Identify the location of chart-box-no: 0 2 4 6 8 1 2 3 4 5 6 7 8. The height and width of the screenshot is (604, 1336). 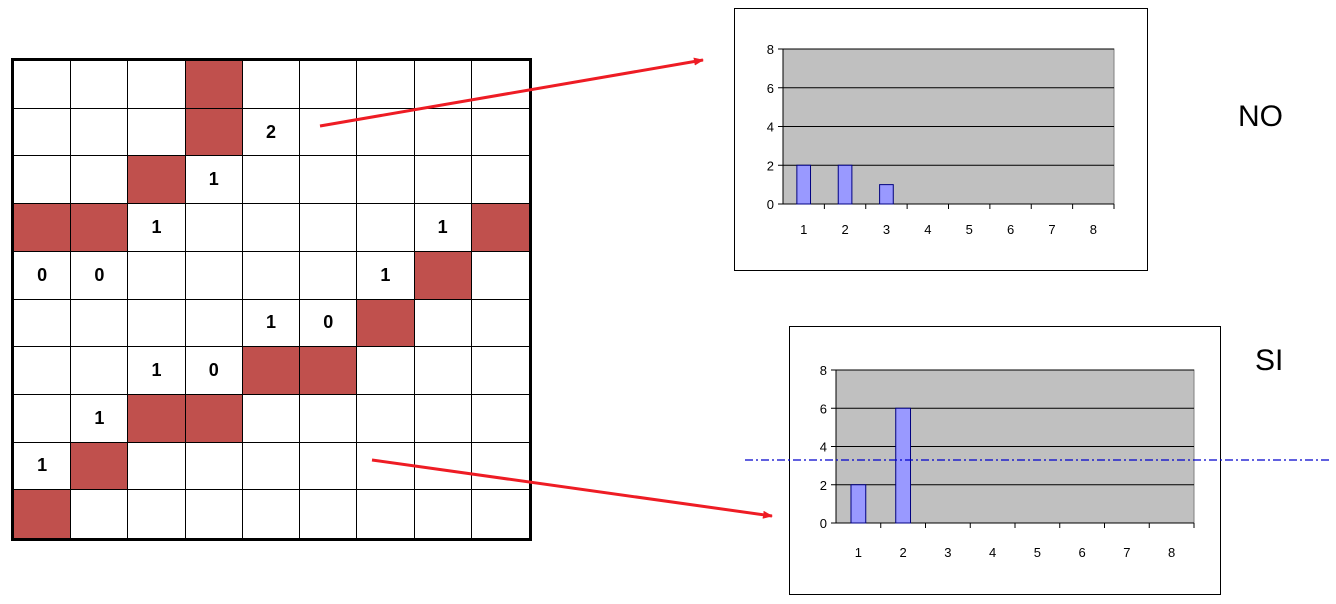
(941, 139).